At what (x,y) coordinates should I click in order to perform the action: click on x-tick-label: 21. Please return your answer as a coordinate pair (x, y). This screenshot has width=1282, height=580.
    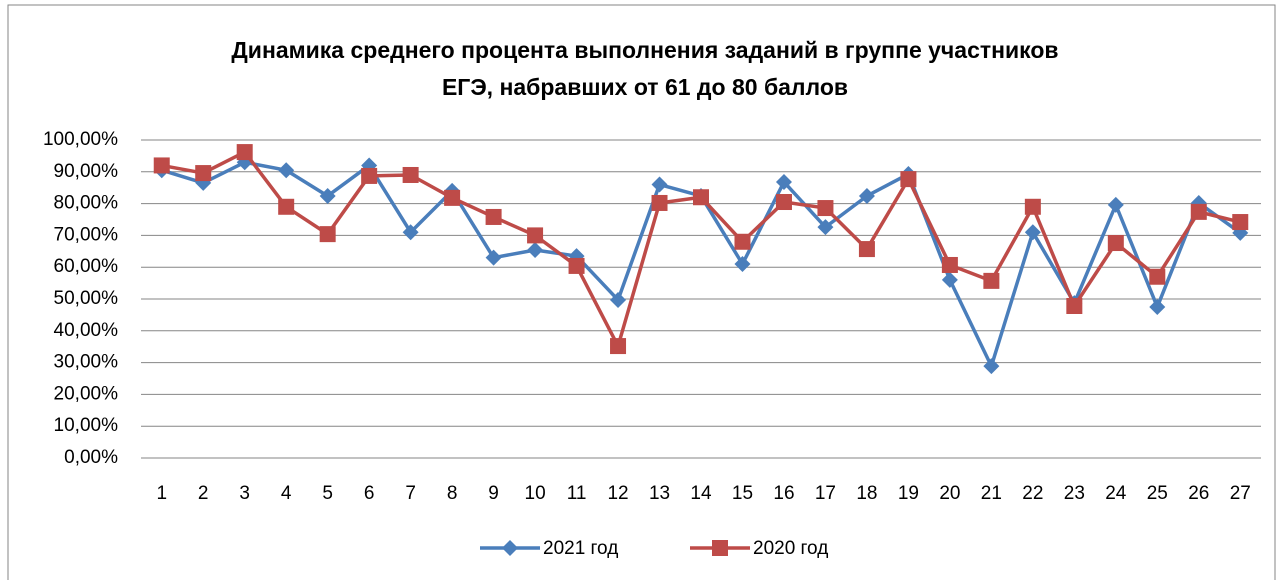
    Looking at the image, I should click on (991, 493).